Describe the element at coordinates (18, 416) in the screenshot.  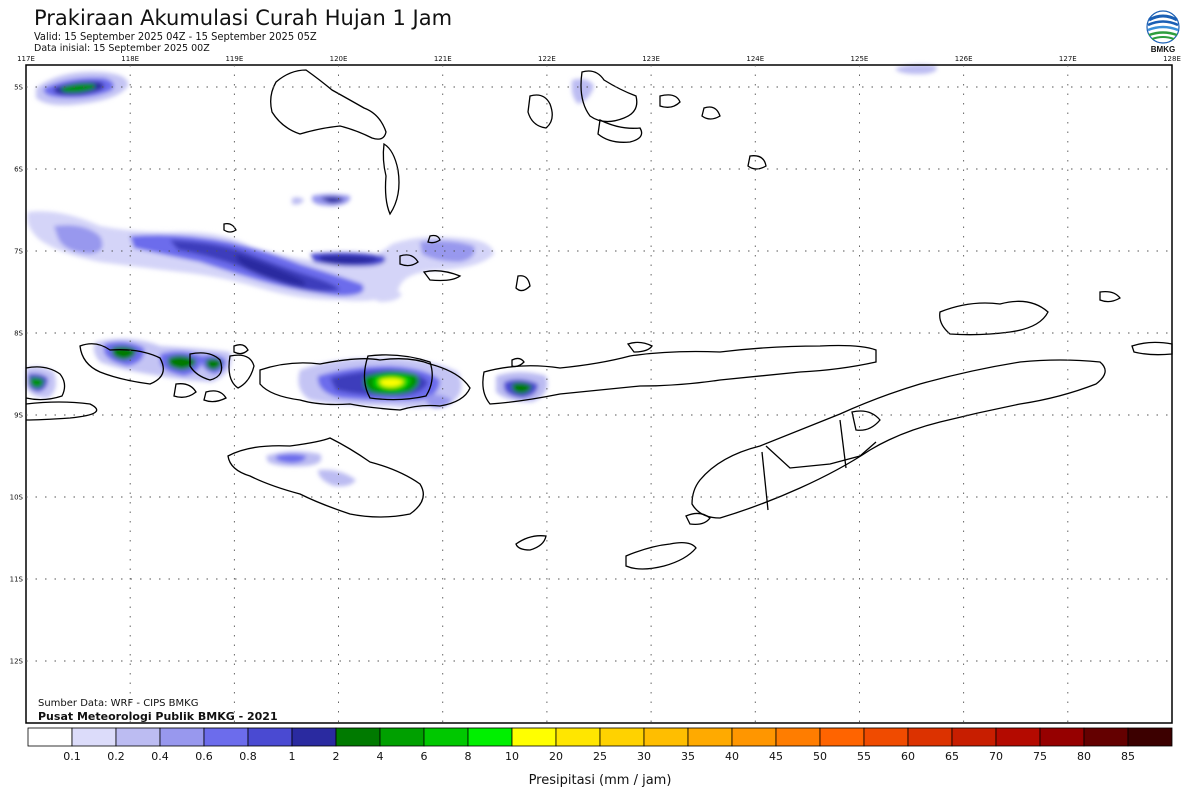
I see `lat-tick-label: 9S` at that location.